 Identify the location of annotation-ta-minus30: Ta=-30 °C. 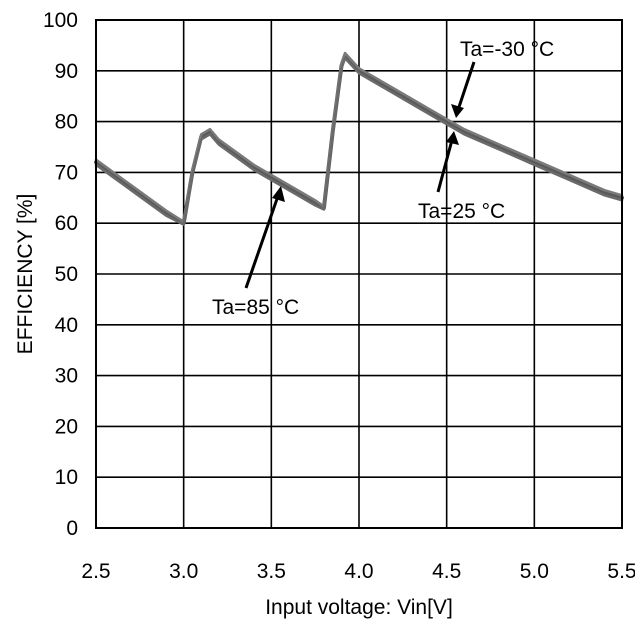
(507, 49).